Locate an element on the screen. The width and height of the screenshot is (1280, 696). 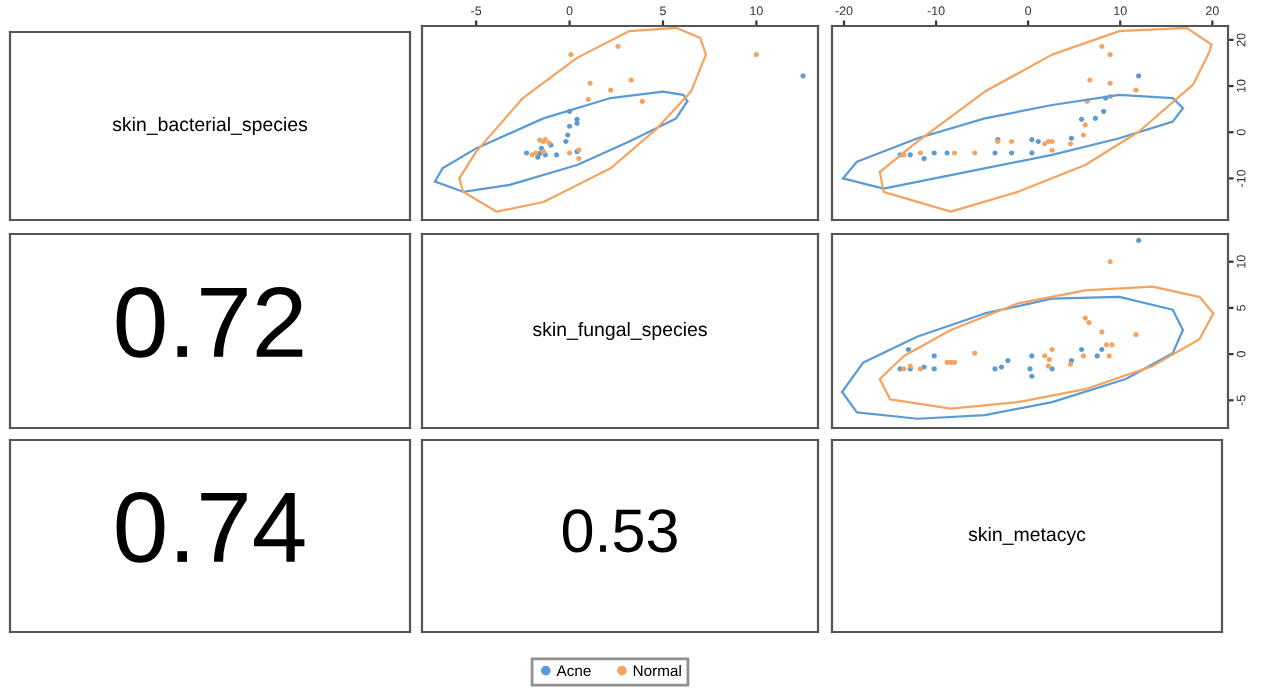
text: skin_bacterial_species is located at coordinates (210, 126).